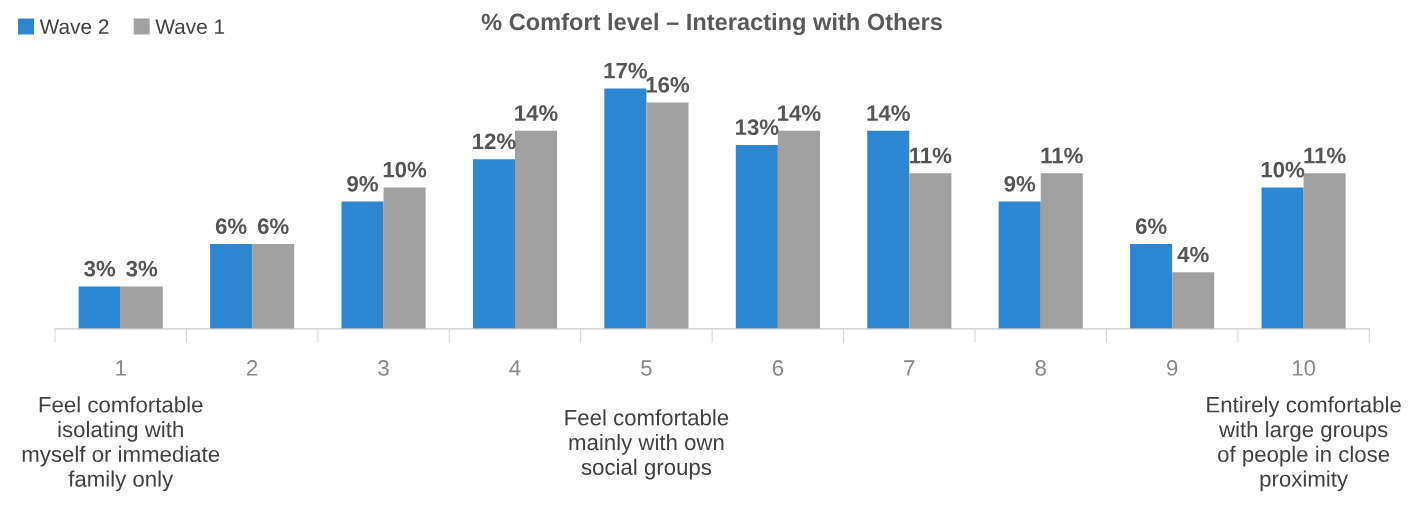  I want to click on data-label: 17%, so click(626, 70).